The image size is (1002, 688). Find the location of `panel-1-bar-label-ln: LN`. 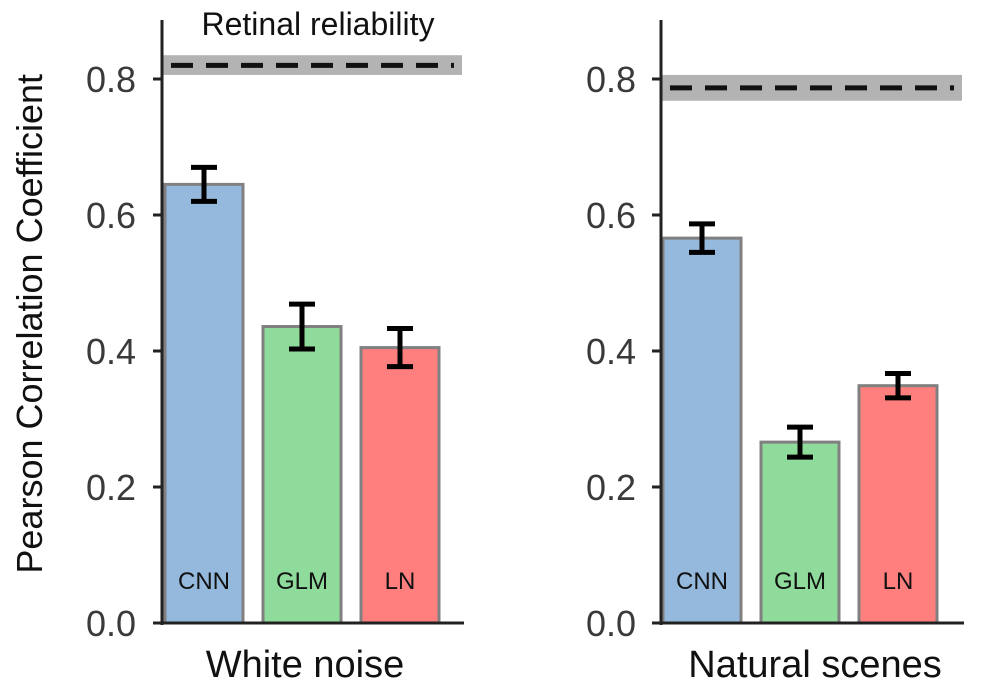

panel-1-bar-label-ln: LN is located at coordinates (400, 581).